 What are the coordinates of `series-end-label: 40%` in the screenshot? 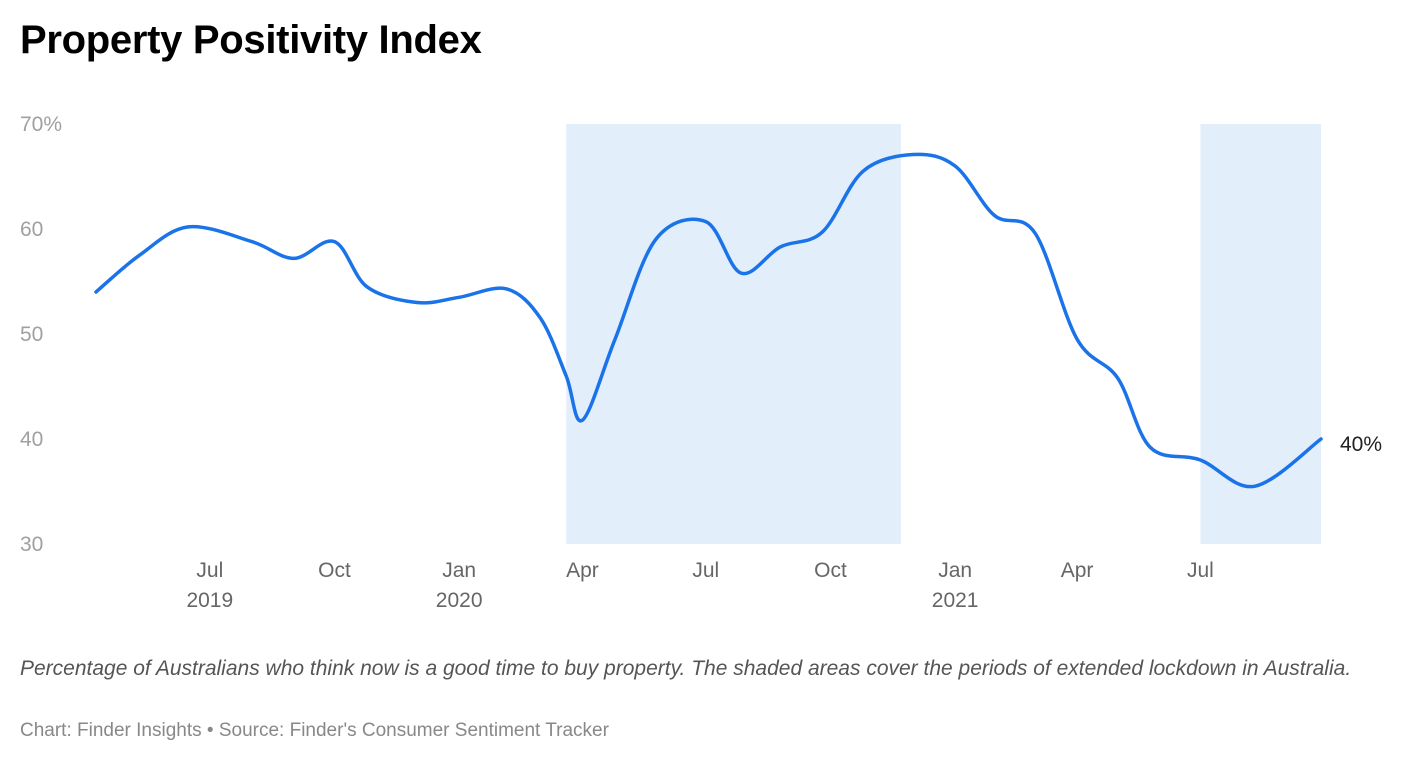 It's located at (1361, 444).